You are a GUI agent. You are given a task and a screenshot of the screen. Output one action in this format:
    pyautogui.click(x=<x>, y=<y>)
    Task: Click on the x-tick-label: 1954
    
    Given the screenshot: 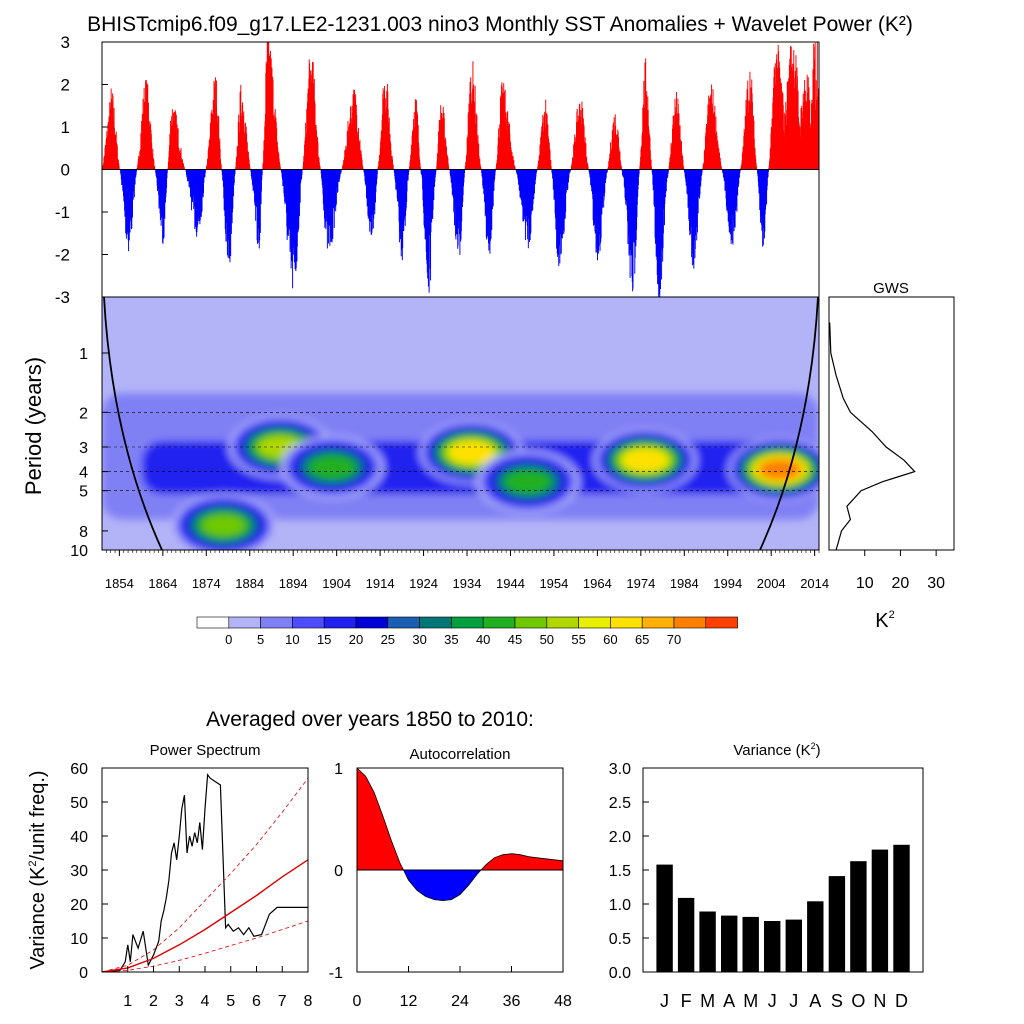 What is the action you would take?
    pyautogui.click(x=553, y=583)
    